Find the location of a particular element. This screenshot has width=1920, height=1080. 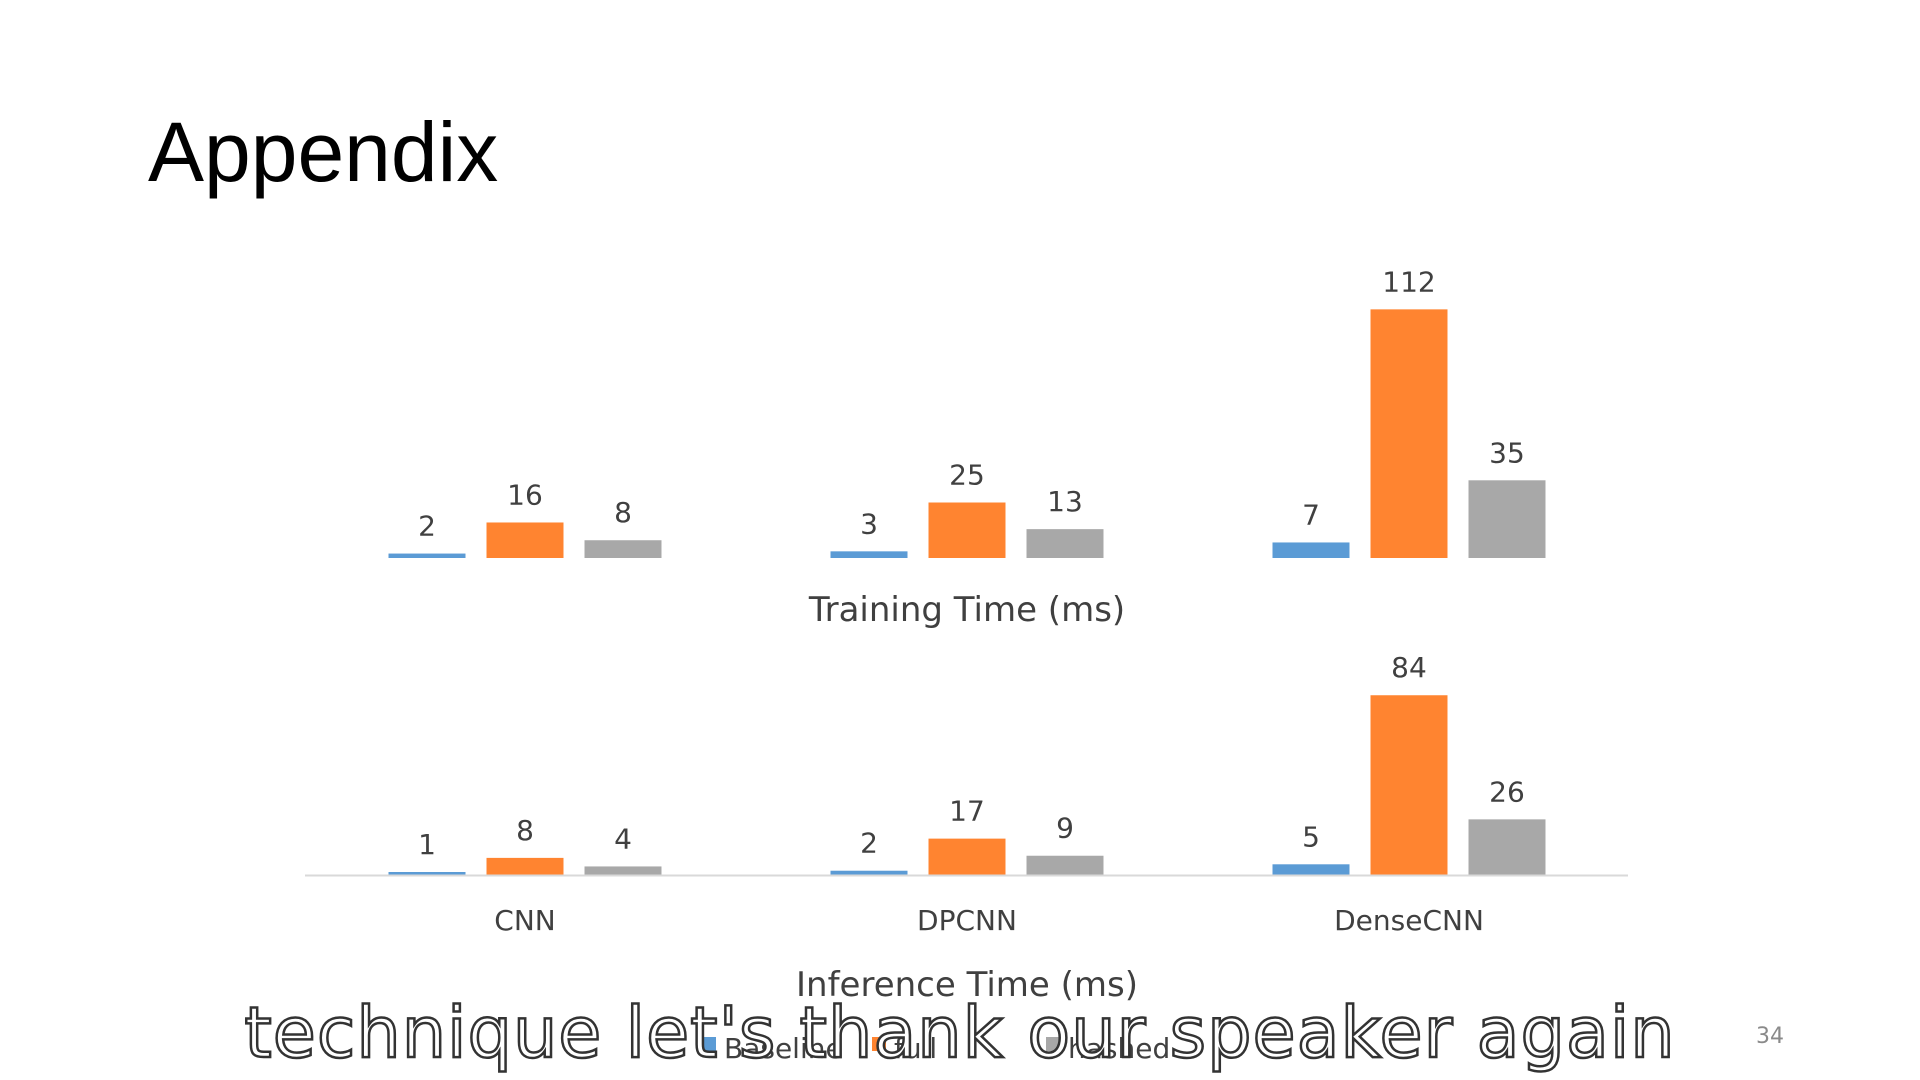

data-label: 9 is located at coordinates (1065, 828).